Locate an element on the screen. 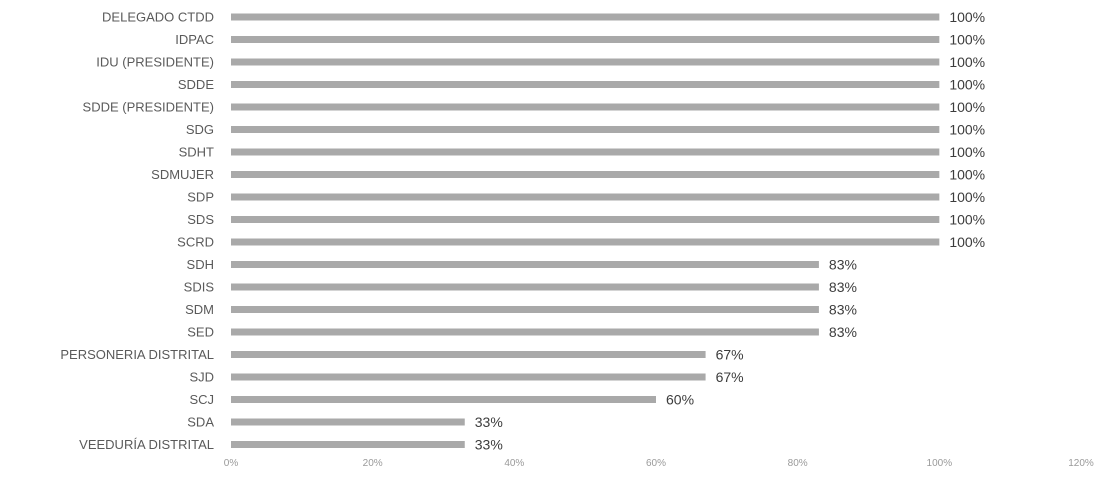 This screenshot has height=479, width=1103. category-label: SDH is located at coordinates (200, 264).